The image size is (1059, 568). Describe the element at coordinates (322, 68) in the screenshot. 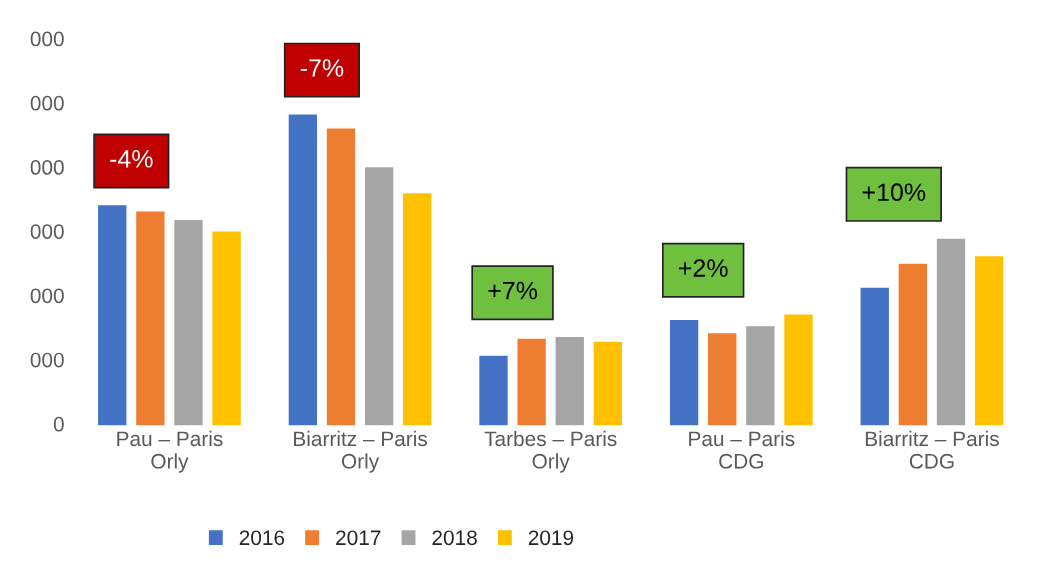

I see `text: -7%` at that location.